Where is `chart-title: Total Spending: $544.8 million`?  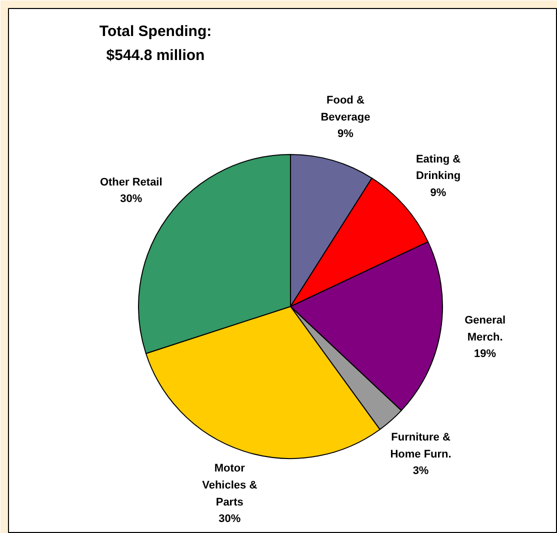 chart-title: Total Spending: $544.8 million is located at coordinates (155, 43).